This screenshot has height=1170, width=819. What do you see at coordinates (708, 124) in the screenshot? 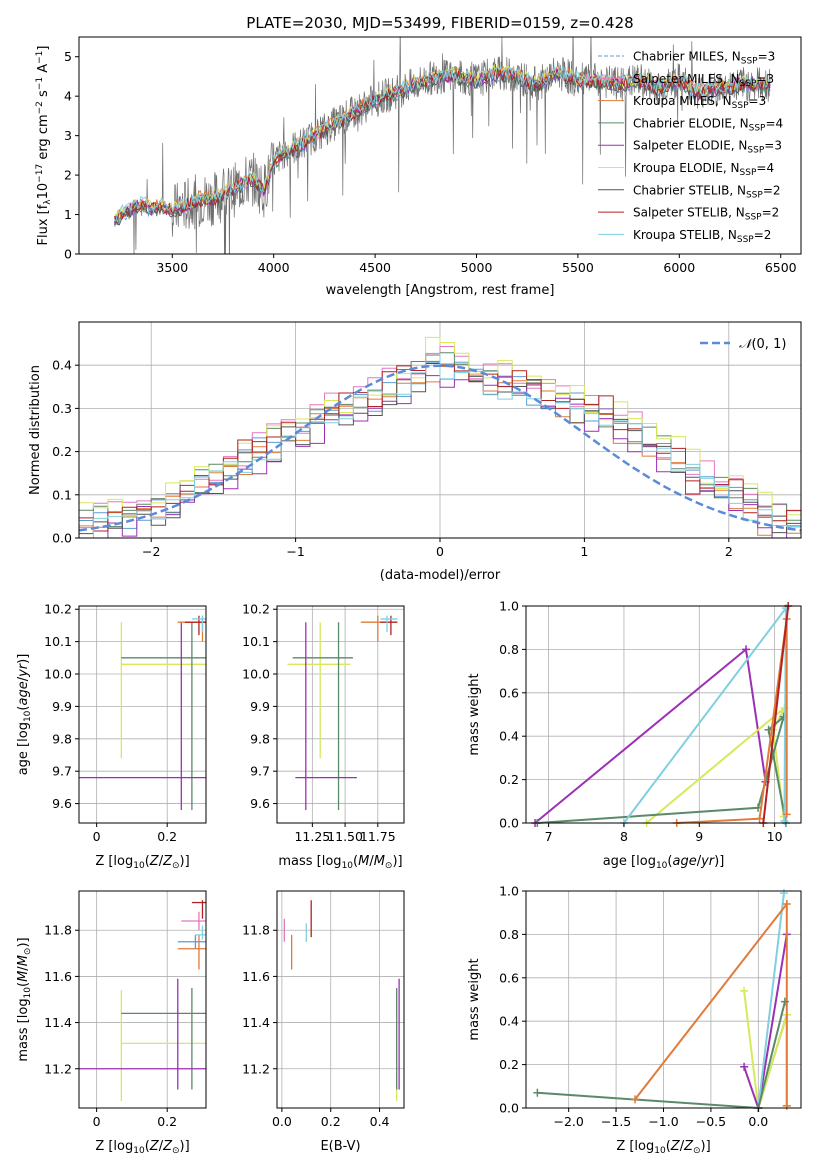
I see `legend-label: Chabrier ELODIE, NSSP=4` at bounding box center [708, 124].